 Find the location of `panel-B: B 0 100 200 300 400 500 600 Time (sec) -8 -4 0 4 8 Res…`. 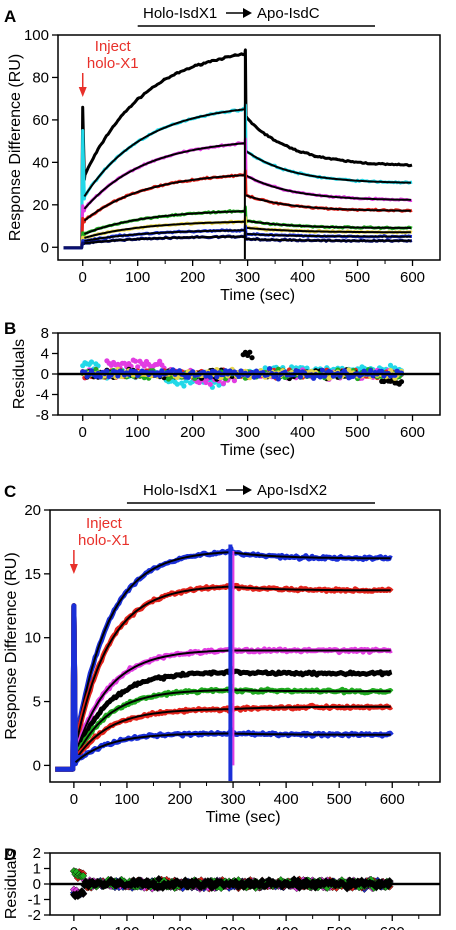

panel-B: B 0 100 200 300 400 500 600 Time (sec) -8 -4 0 4 8 Res… is located at coordinates (222, 389).